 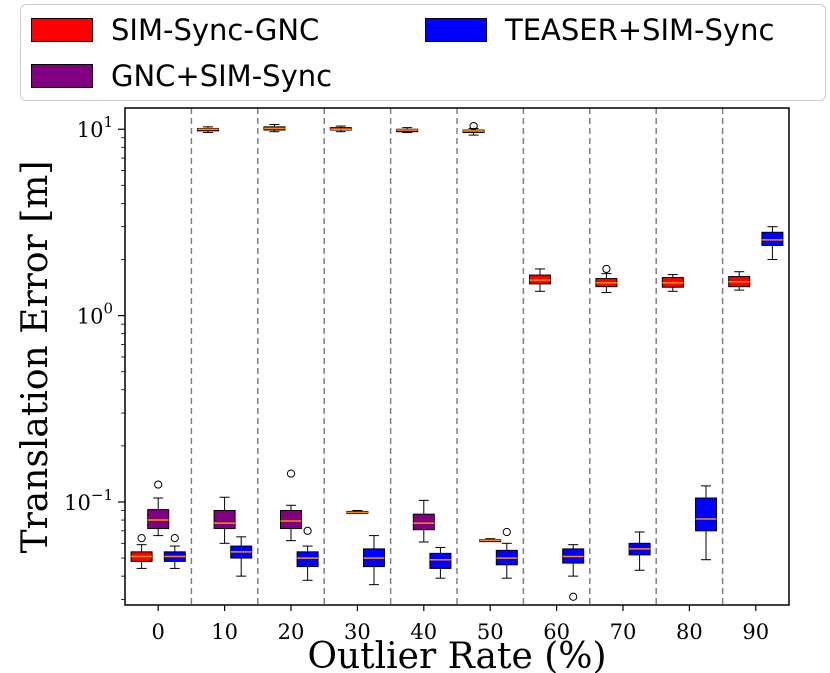 What do you see at coordinates (108, 309) in the screenshot?
I see `y-tick-exponent: 0` at bounding box center [108, 309].